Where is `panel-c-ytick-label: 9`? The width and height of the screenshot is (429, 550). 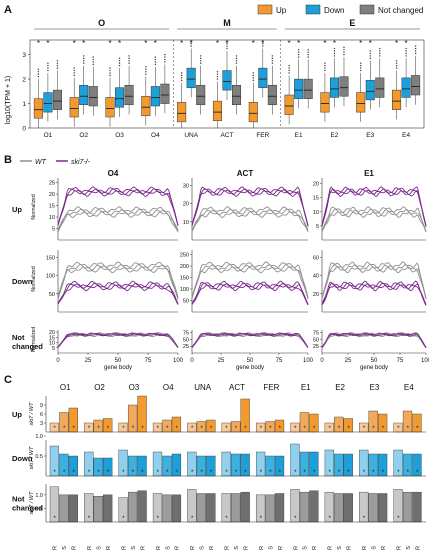
panel-c-ytick-label: 9 is located at coordinates (41, 406).